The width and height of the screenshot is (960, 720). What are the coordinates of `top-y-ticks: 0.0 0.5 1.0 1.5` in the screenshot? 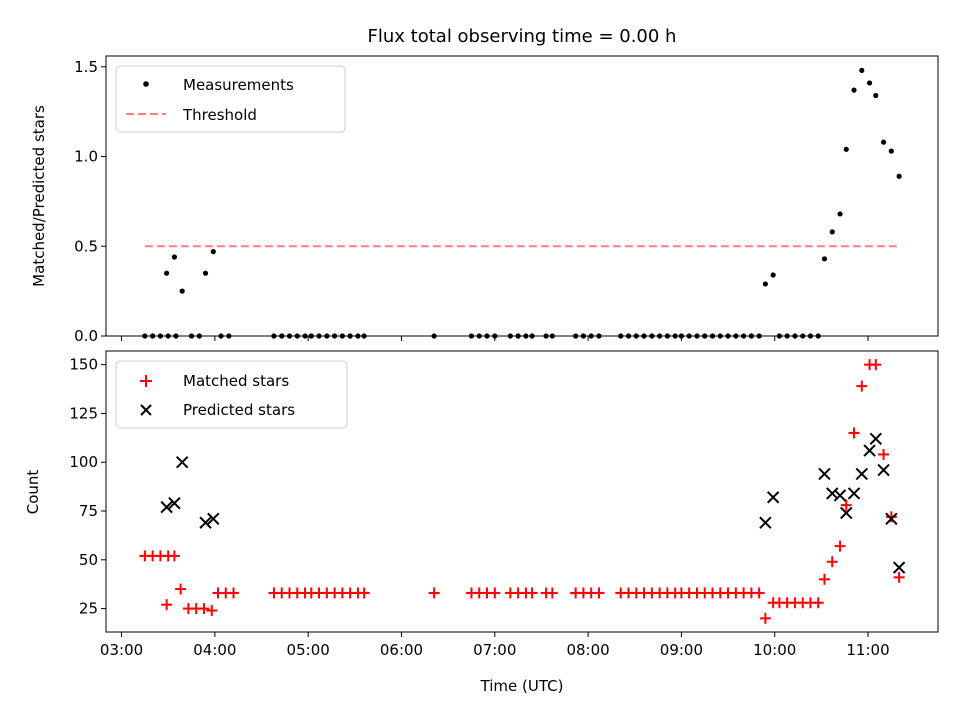 It's located at (90, 201).